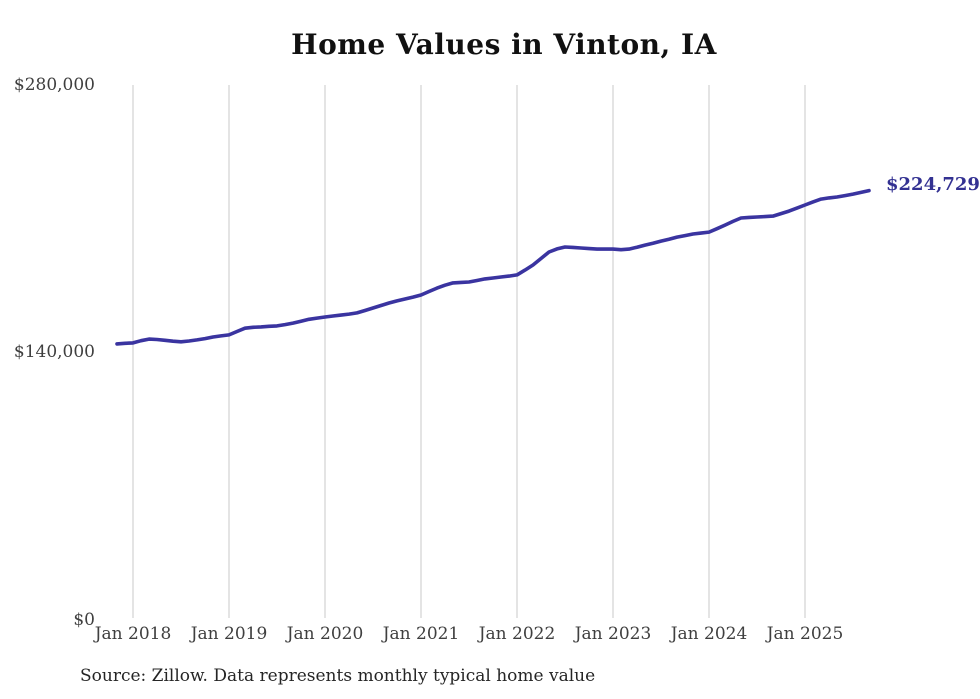 This screenshot has height=699, width=980. I want to click on x-axis-tick-jan-2023: Jan 2023, so click(613, 634).